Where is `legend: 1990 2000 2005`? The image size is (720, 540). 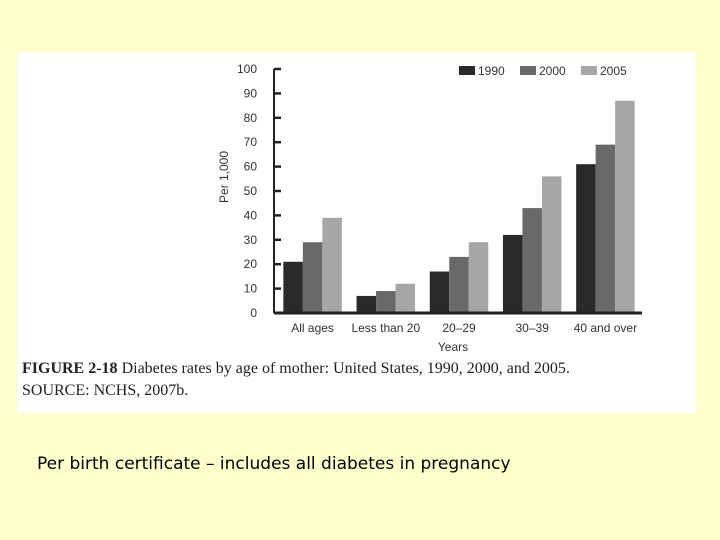
legend: 1990 2000 2005 is located at coordinates (543, 71).